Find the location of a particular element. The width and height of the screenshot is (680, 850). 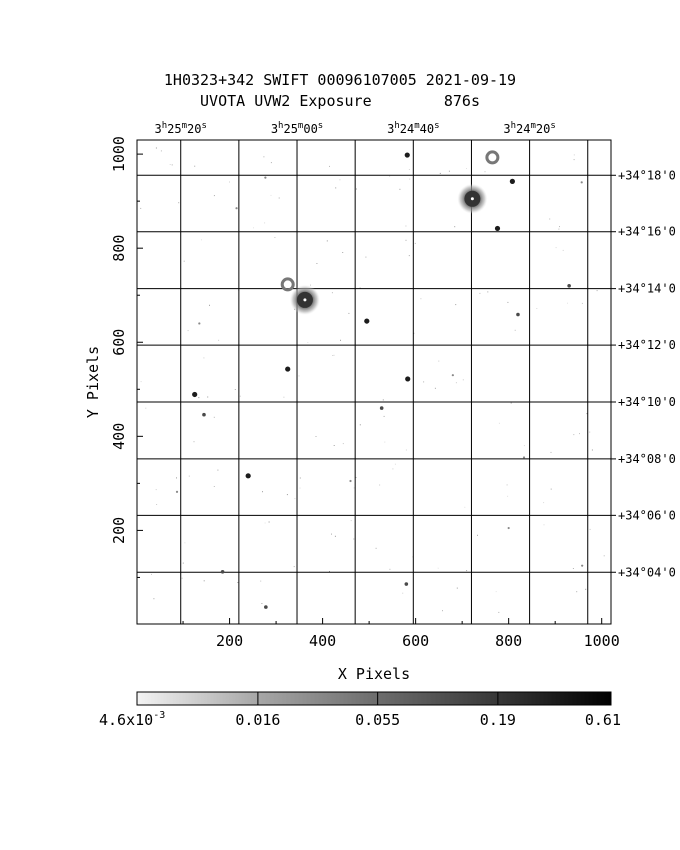

dec-tick-label: +34°10'0 is located at coordinates (647, 402).